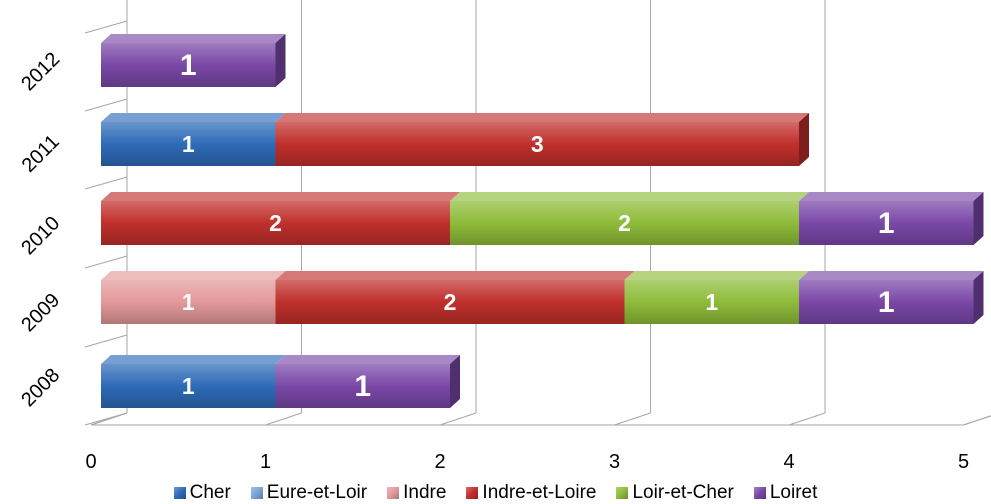 This screenshot has width=991, height=504. I want to click on legend-item: Indre-et-Loire, so click(531, 493).